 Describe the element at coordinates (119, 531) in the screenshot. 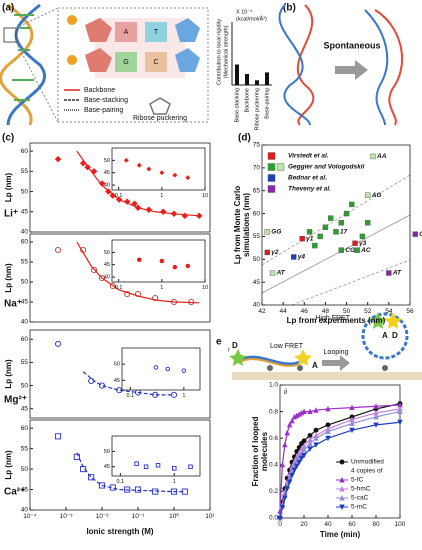

I see `x-axis-label: Ionic strength (M)` at that location.